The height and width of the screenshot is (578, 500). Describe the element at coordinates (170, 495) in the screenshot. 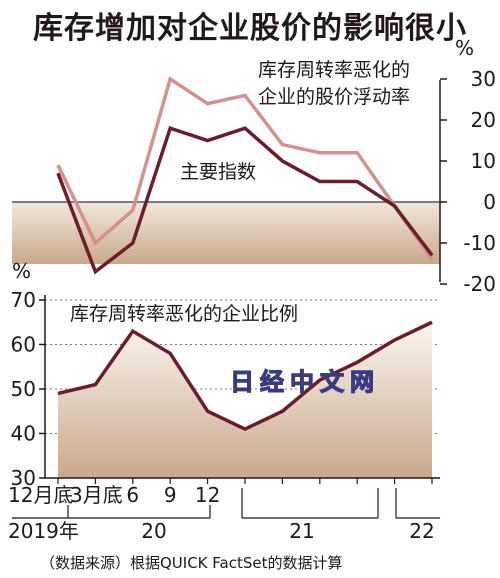

I see `x-tick-label: 9` at that location.